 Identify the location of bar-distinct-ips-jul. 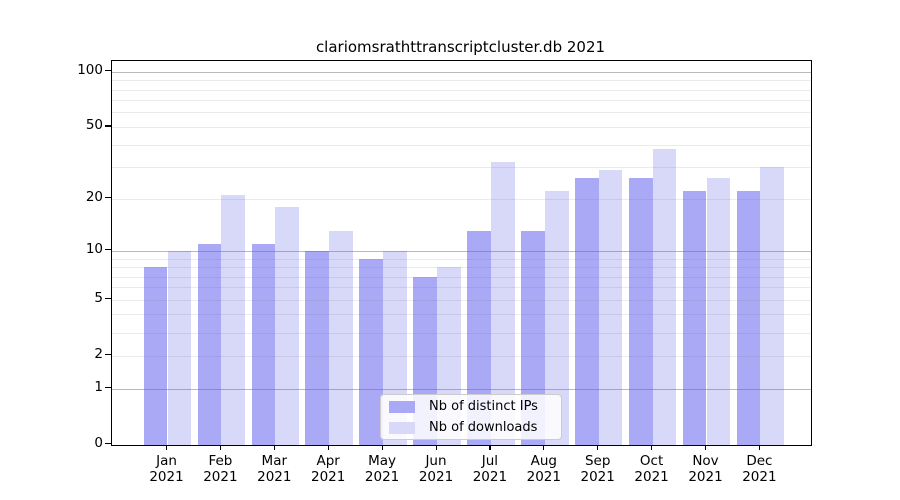
(479, 338).